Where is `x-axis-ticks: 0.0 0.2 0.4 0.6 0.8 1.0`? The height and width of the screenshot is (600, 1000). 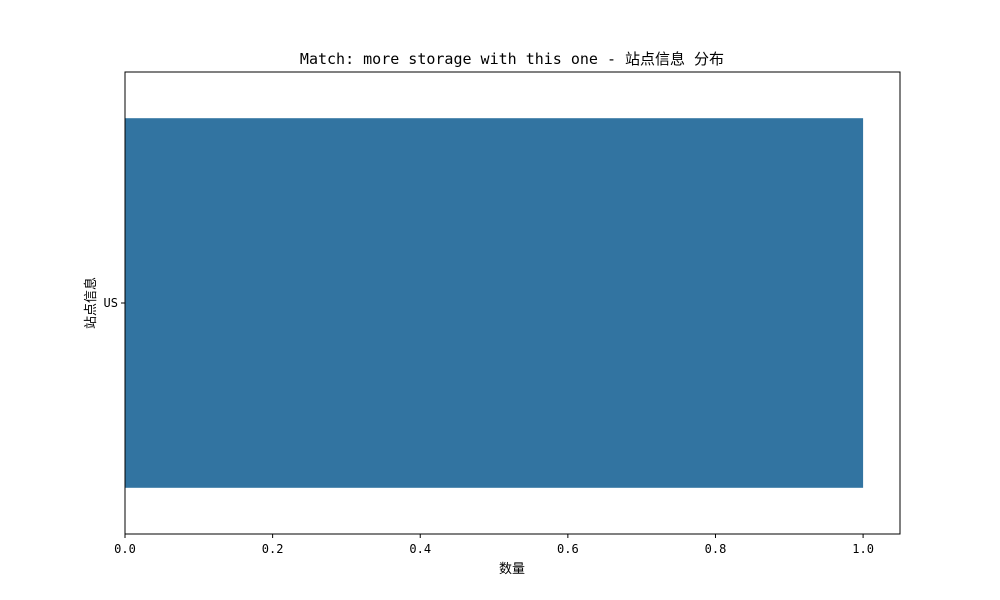 x-axis-ticks: 0.0 0.2 0.4 0.6 0.8 1.0 is located at coordinates (494, 545).